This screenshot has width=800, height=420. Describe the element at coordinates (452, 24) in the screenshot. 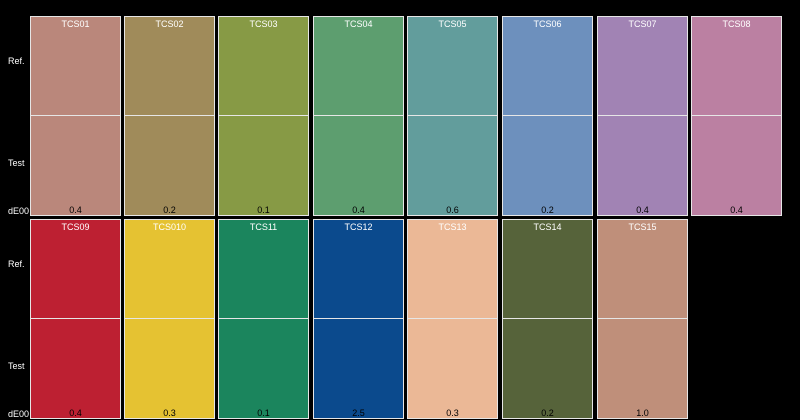

I see `swatch-name: TCS05` at that location.